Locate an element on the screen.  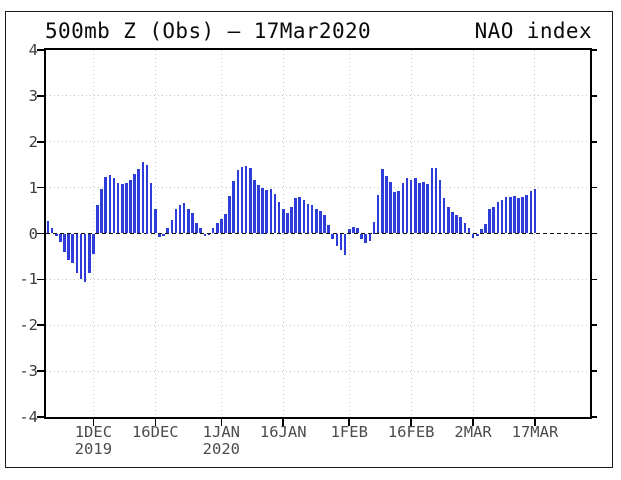
y-tick-label-2: 2 is located at coordinates (33, 141).